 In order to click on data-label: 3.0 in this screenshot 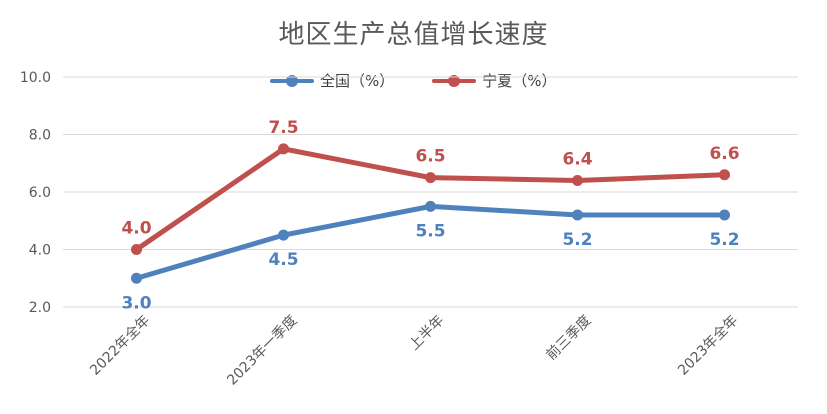, I will do `click(136, 303)`.